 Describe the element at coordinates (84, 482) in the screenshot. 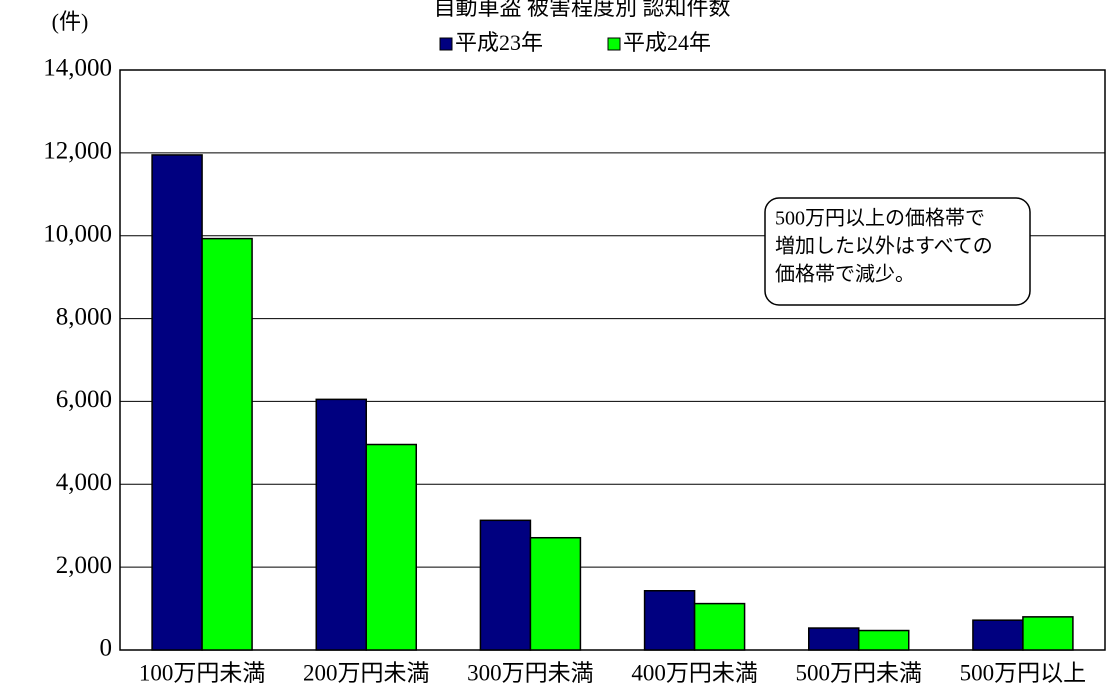

I see `y-tick-label: 4,000` at that location.